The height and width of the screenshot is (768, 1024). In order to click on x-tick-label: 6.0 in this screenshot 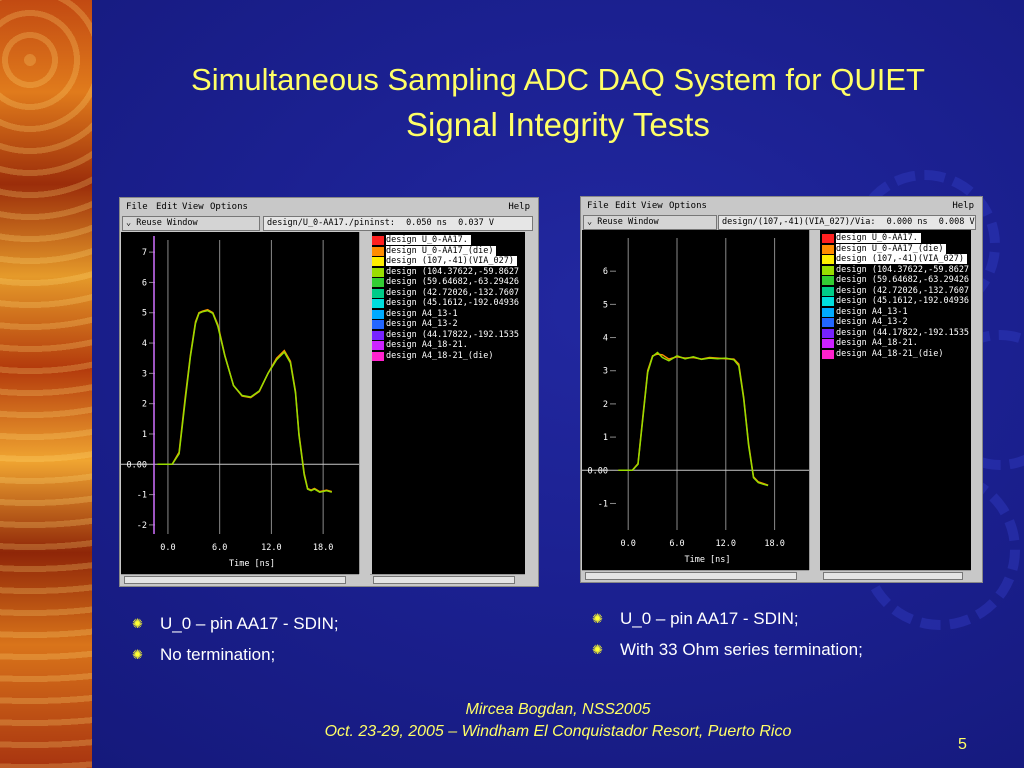, I will do `click(676, 544)`.